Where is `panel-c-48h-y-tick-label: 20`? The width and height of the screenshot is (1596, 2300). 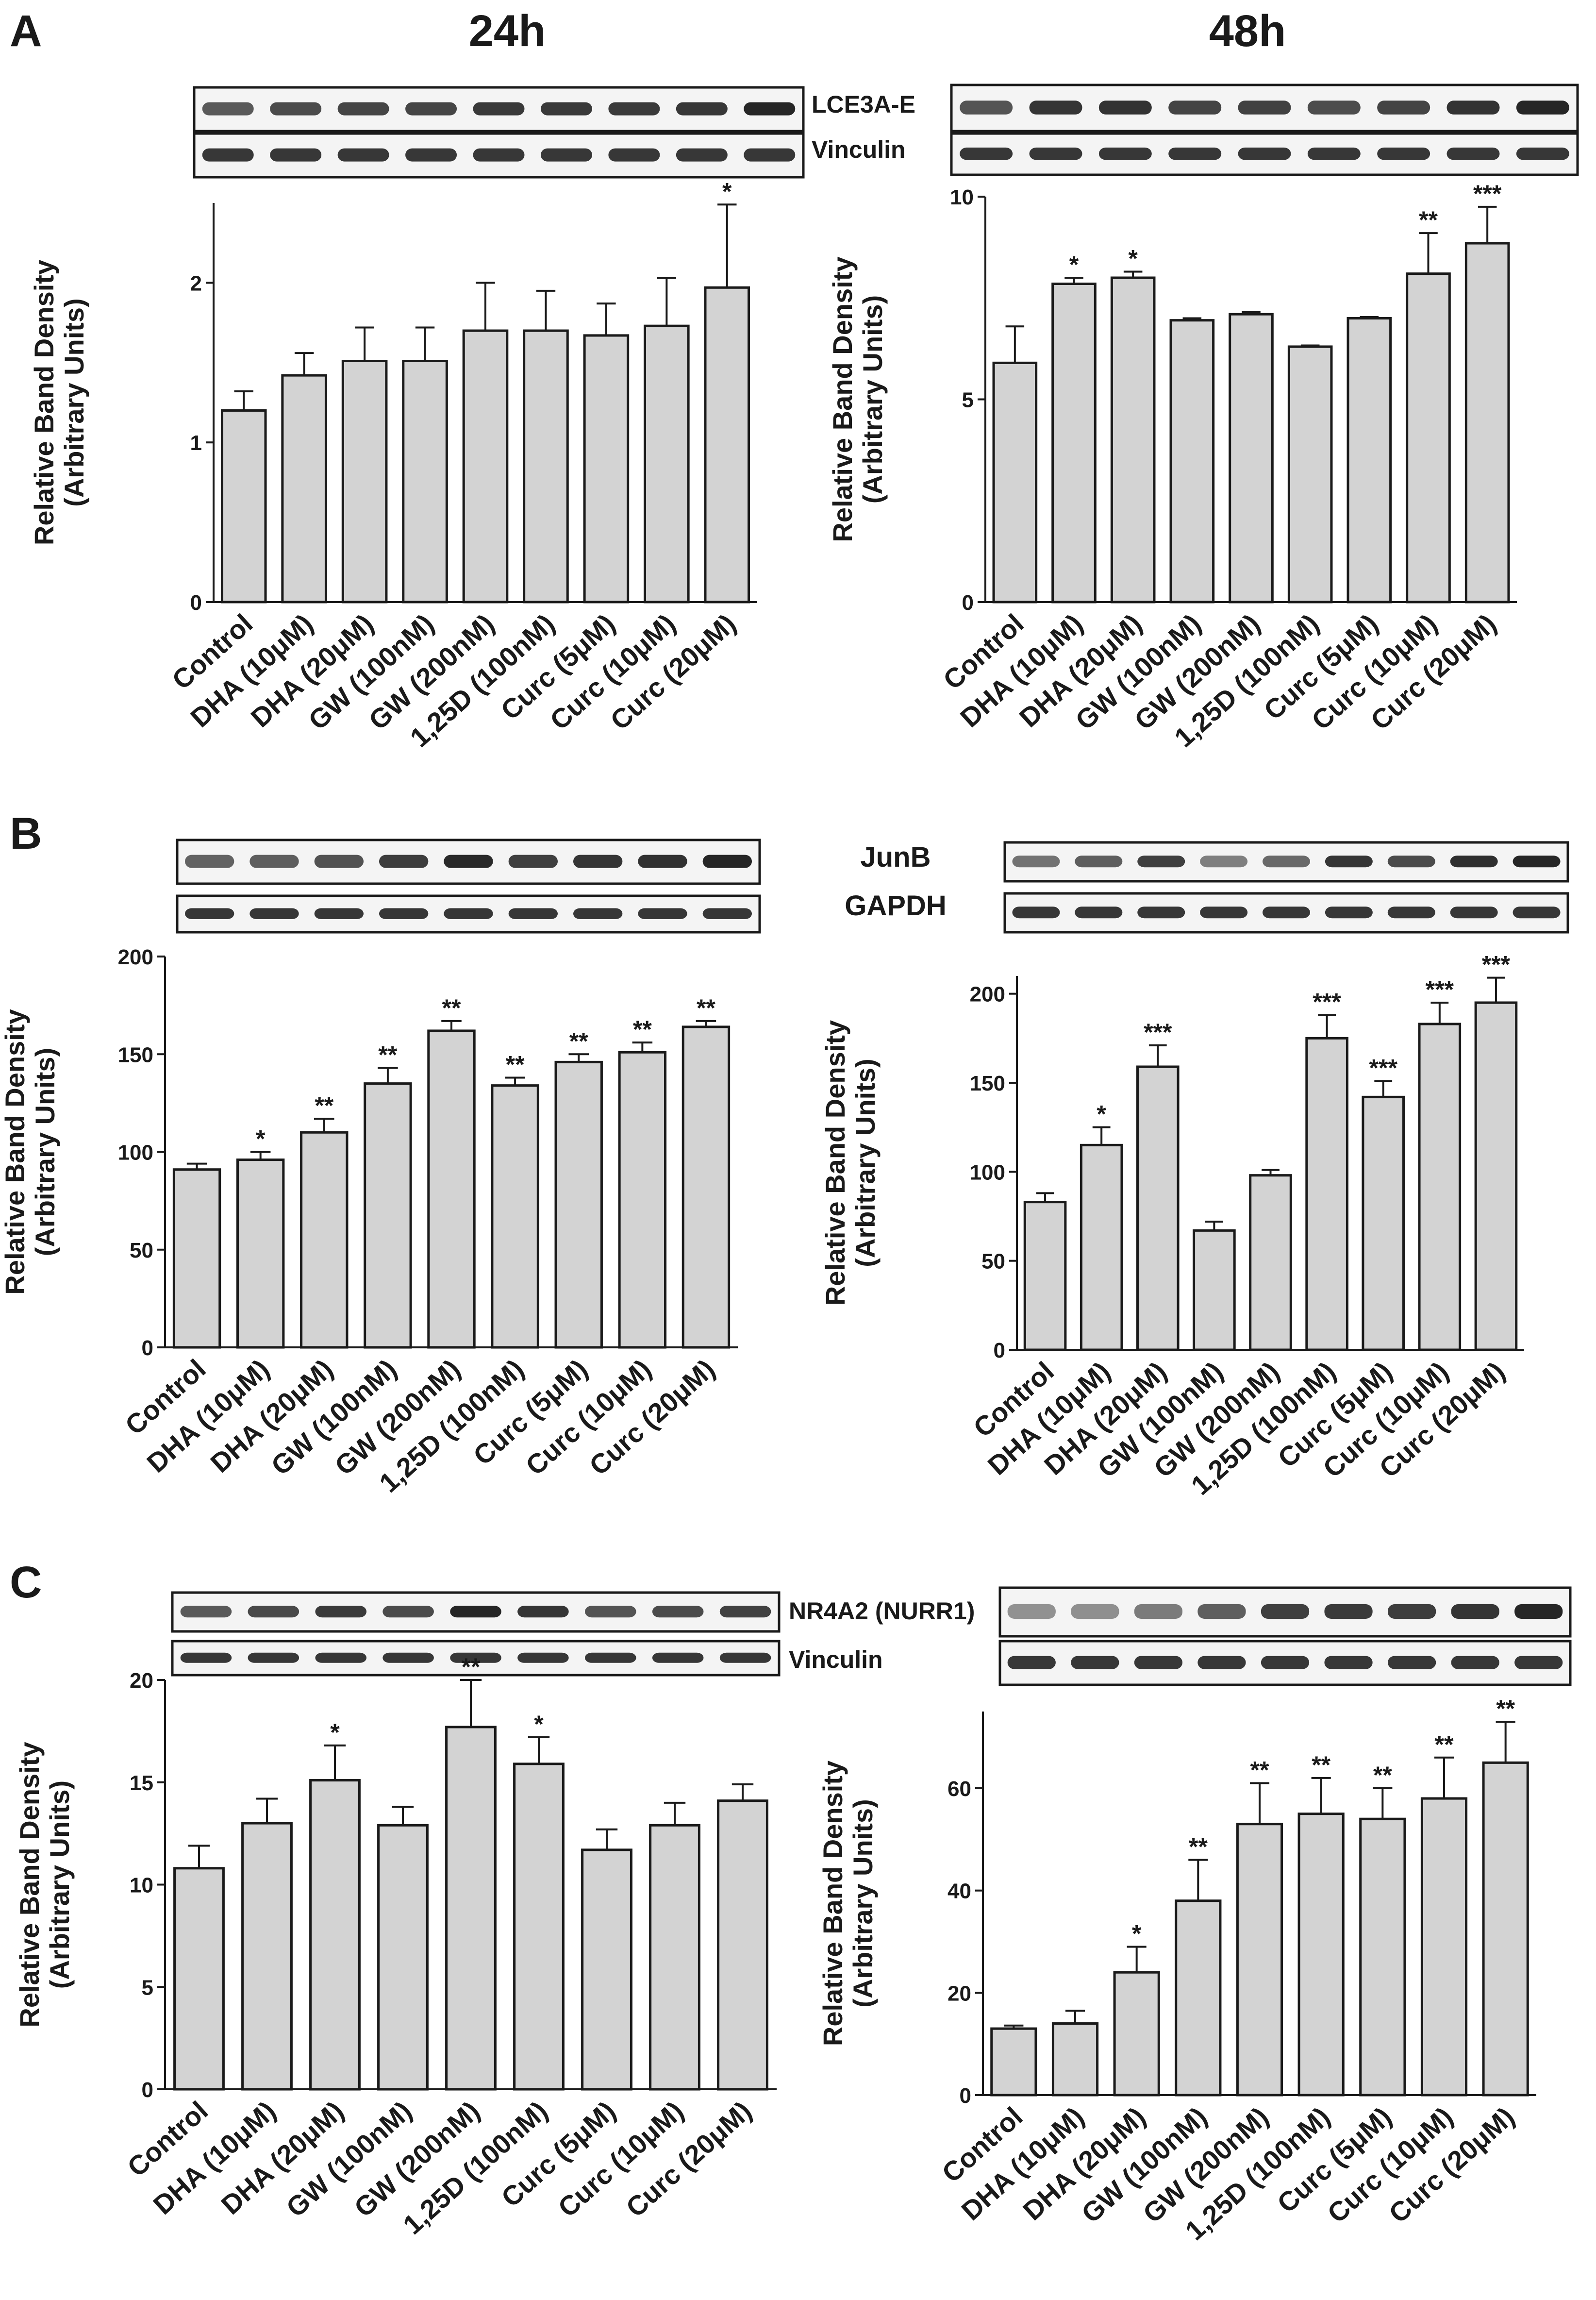
panel-c-48h-y-tick-label: 20 is located at coordinates (960, 1993).